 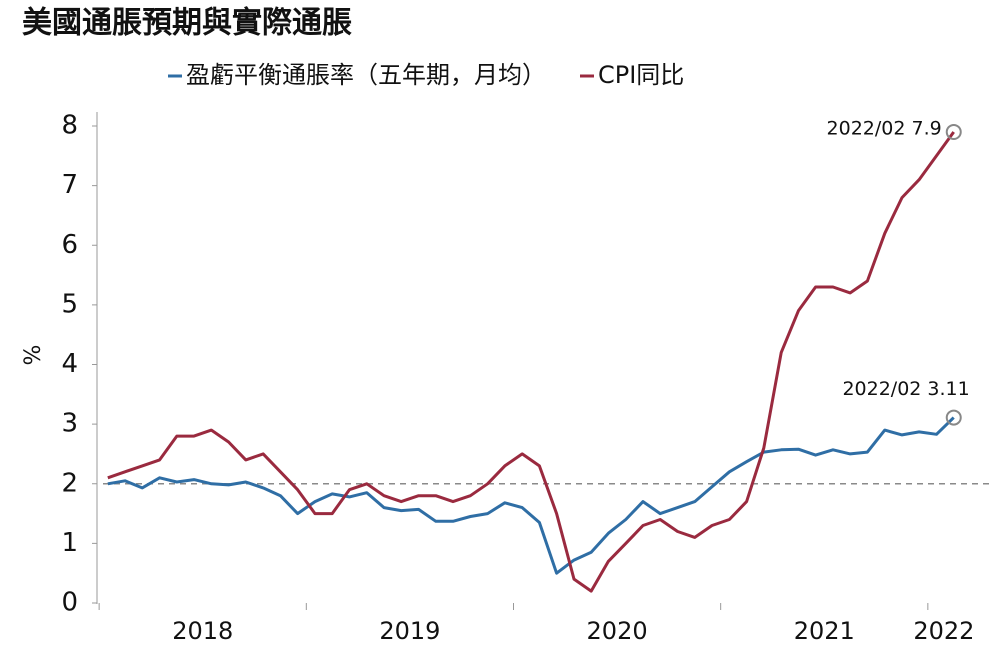 What do you see at coordinates (69, 483) in the screenshot?
I see `y-tick-label: 2` at bounding box center [69, 483].